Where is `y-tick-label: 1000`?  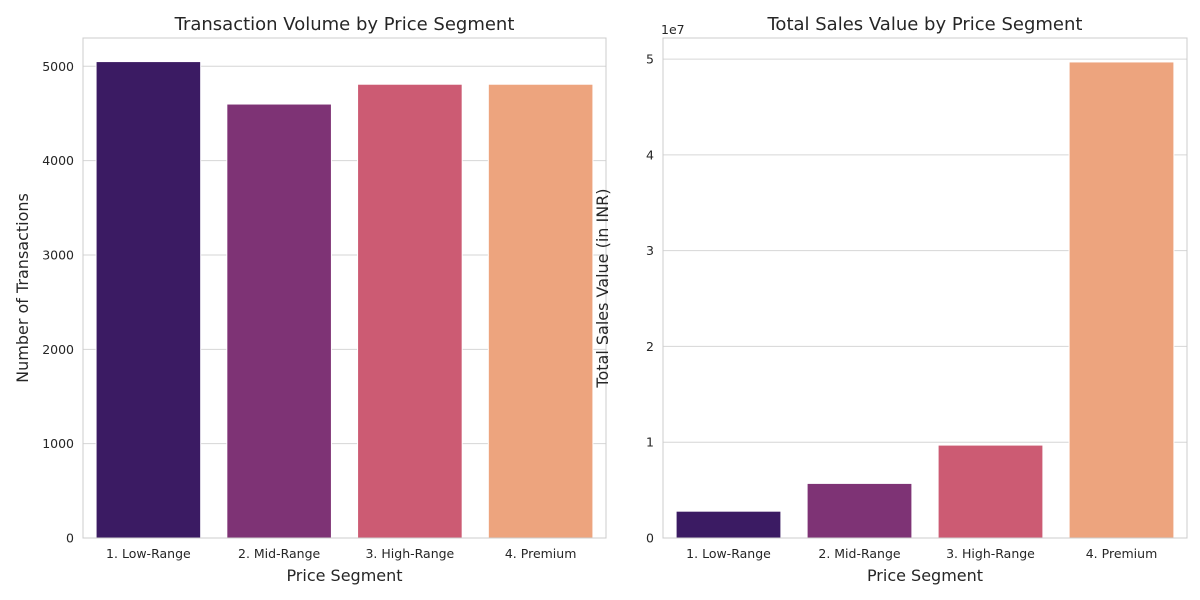
y-tick-label: 1000 is located at coordinates (58, 443).